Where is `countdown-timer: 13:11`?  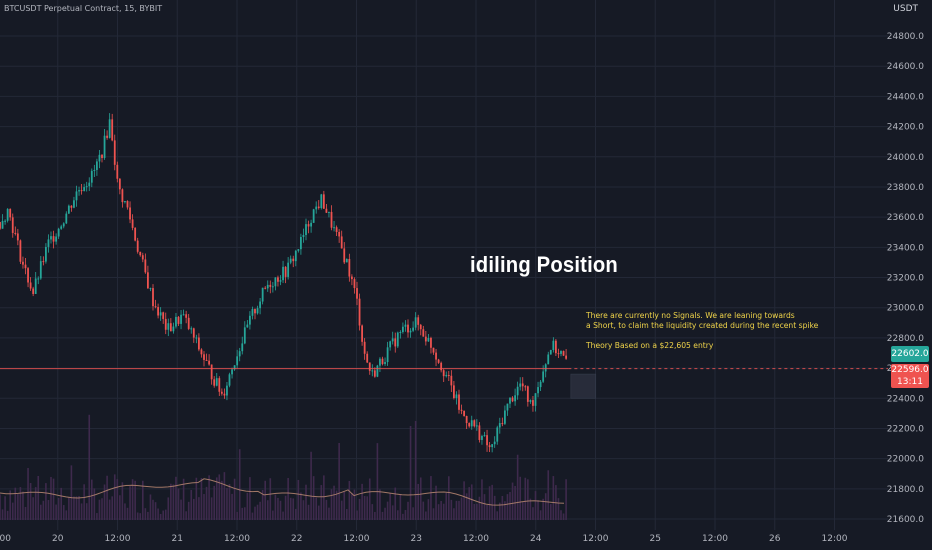 countdown-timer: 13:11 is located at coordinates (910, 382).